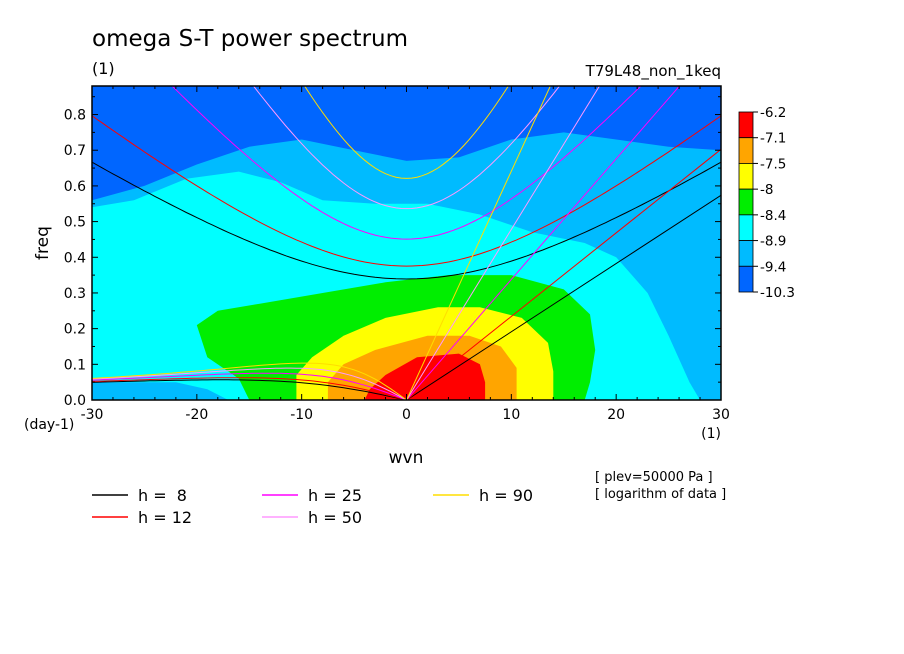  What do you see at coordinates (773, 164) in the screenshot?
I see `colorbar-label: -7.5` at bounding box center [773, 164].